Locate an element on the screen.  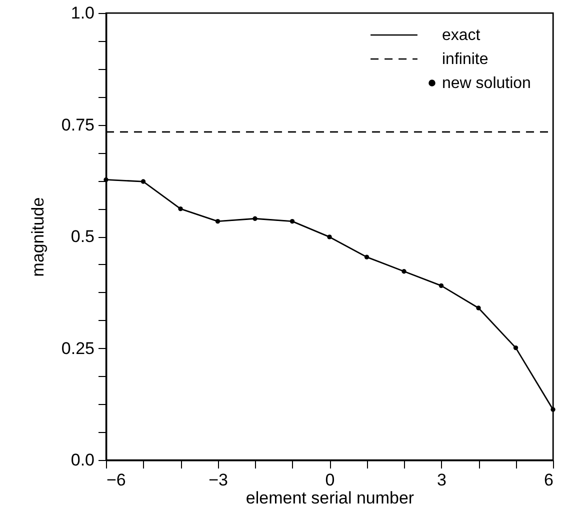
x-axis-title: element serial number is located at coordinates (330, 498).